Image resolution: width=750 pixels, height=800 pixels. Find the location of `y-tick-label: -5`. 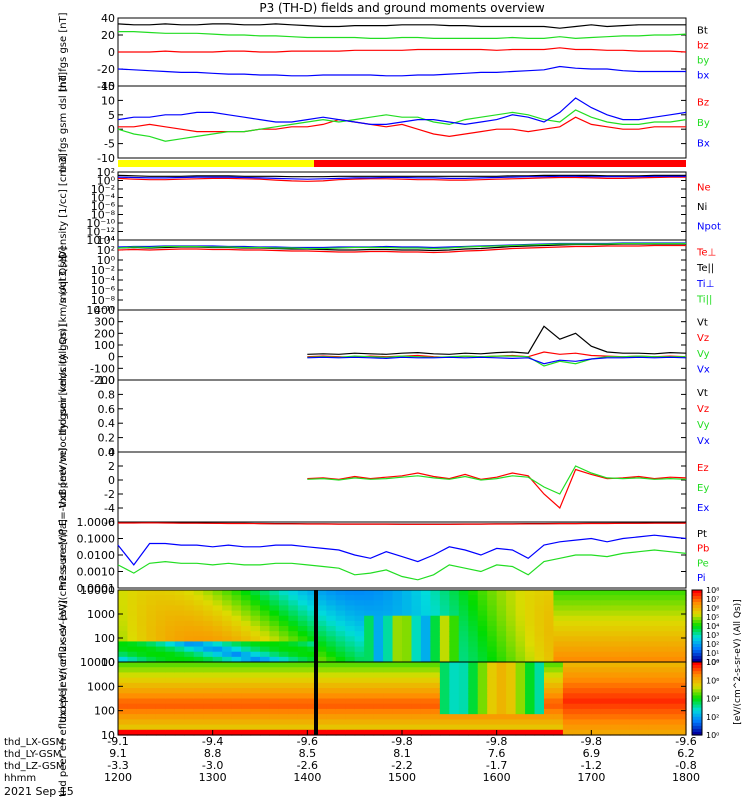

y-tick-label: -5 is located at coordinates (109, 144).